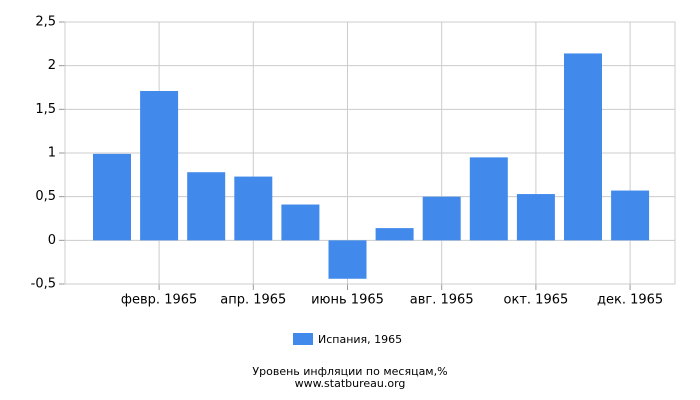 The height and width of the screenshot is (400, 700). Describe the element at coordinates (630, 300) in the screenshot. I see `x-tick-label: дек. 1965` at that location.